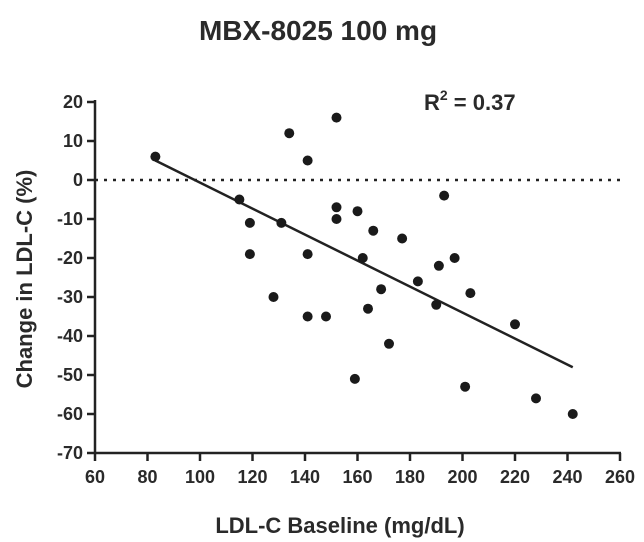 The width and height of the screenshot is (644, 542). Describe the element at coordinates (444, 95) in the screenshot. I see `r-squared-superscript: 2` at that location.